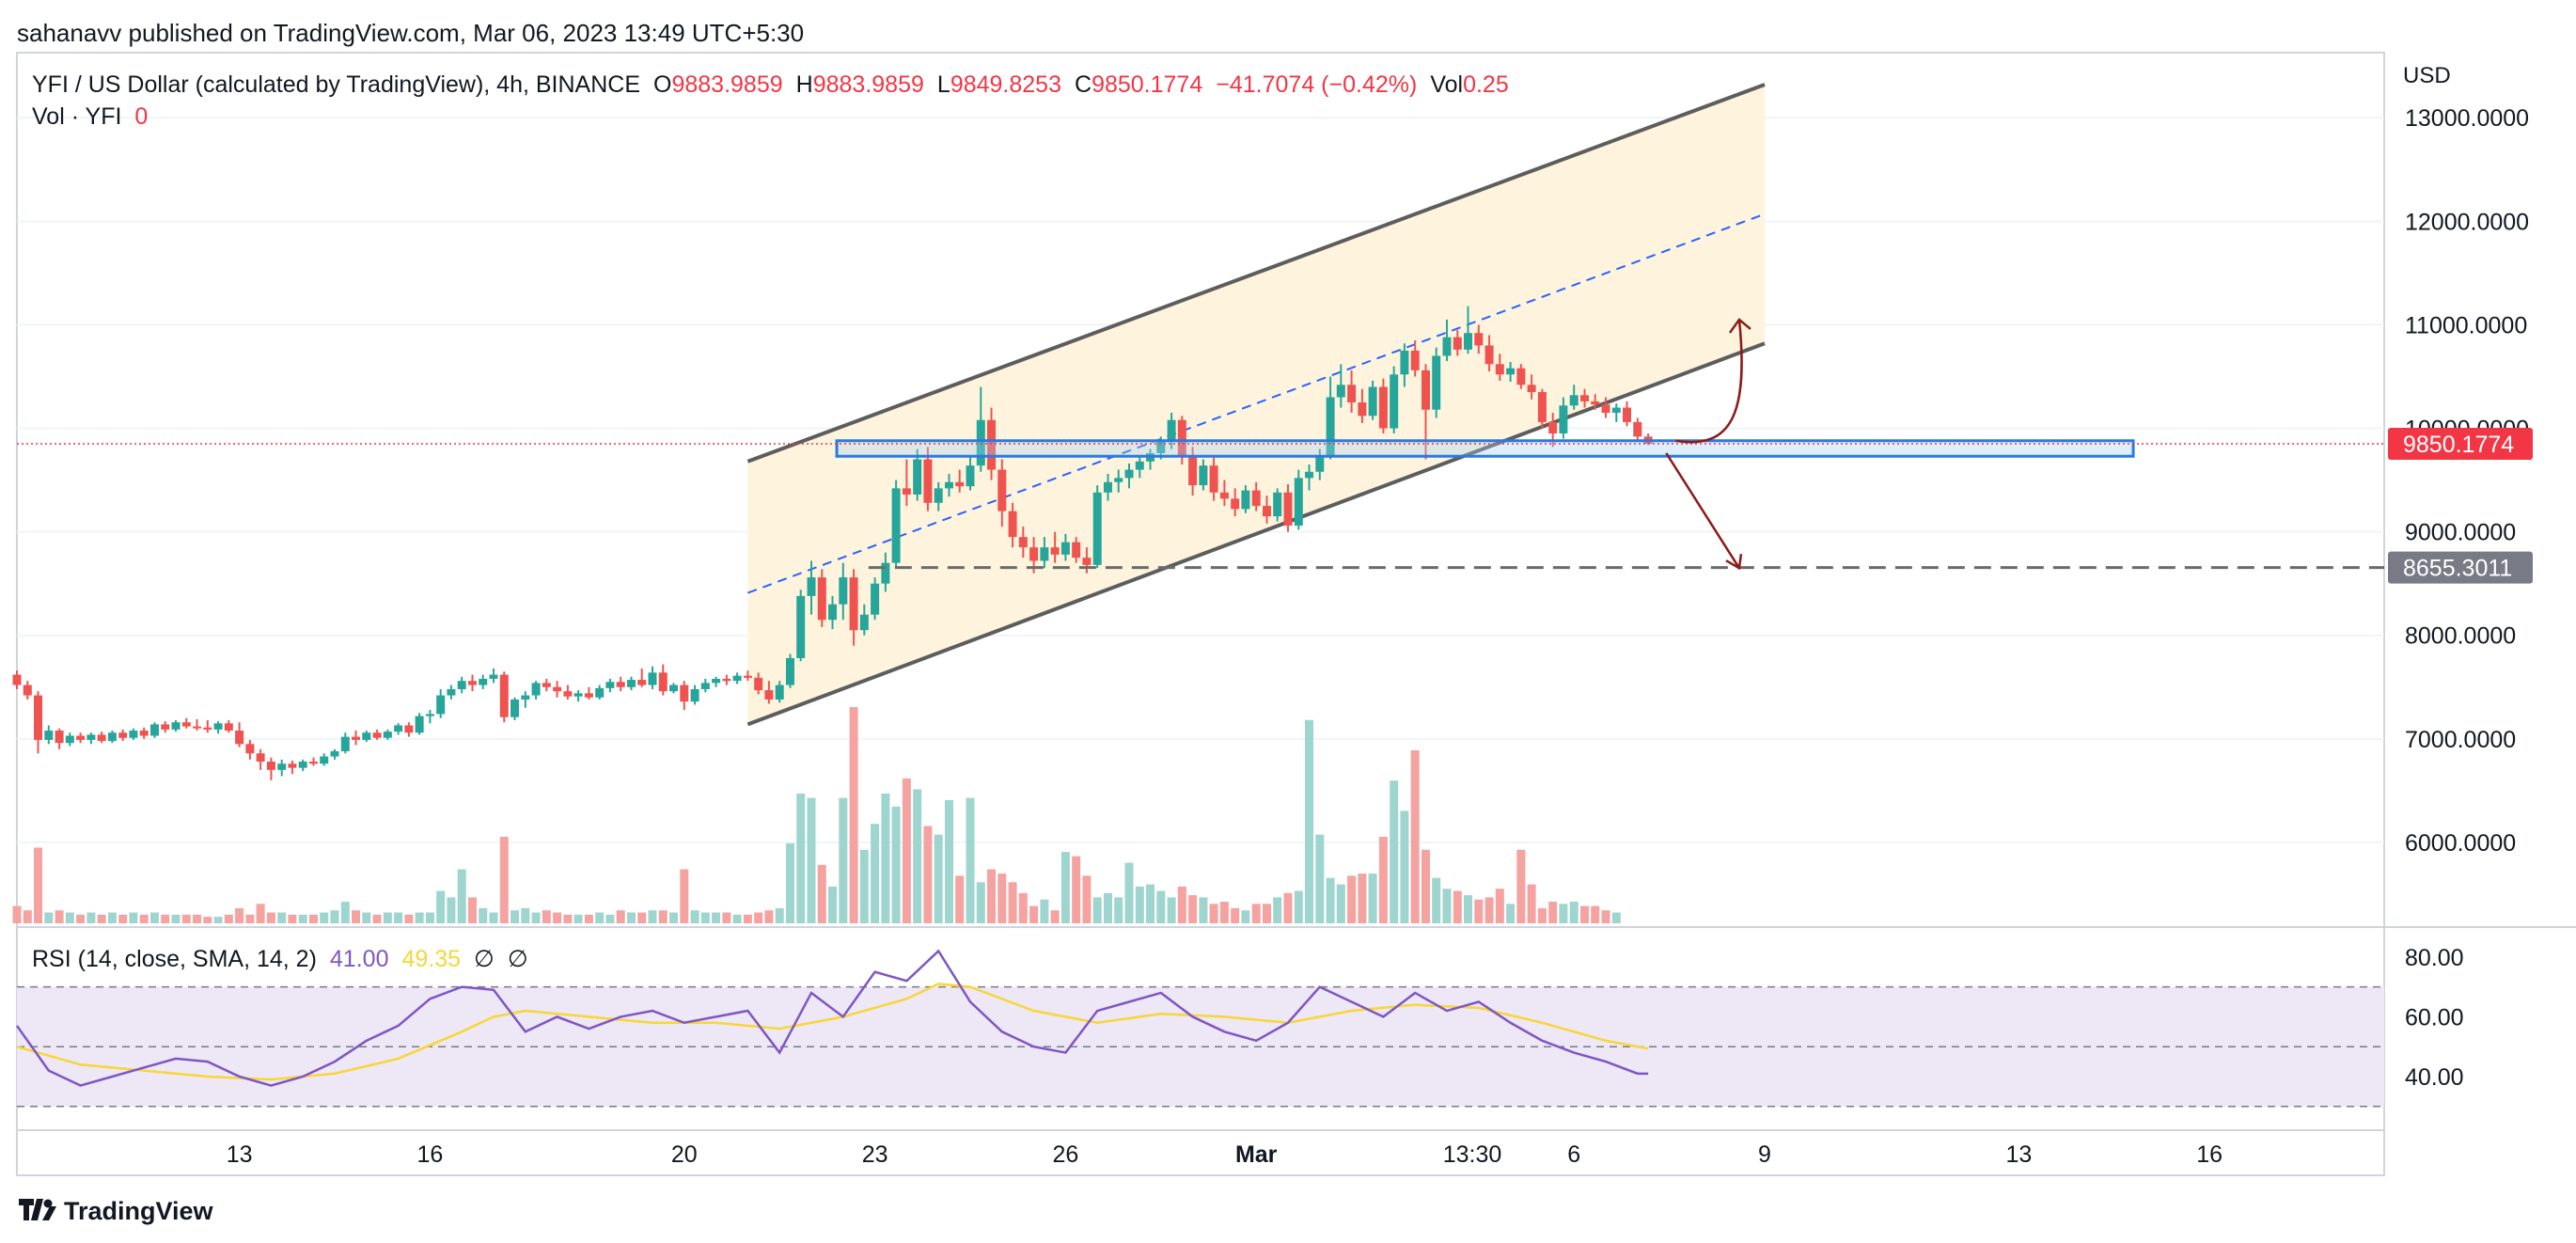 The height and width of the screenshot is (1243, 2576). Describe the element at coordinates (2434, 1018) in the screenshot. I see `rsi-axis: 40.00 60.00 80.00` at that location.